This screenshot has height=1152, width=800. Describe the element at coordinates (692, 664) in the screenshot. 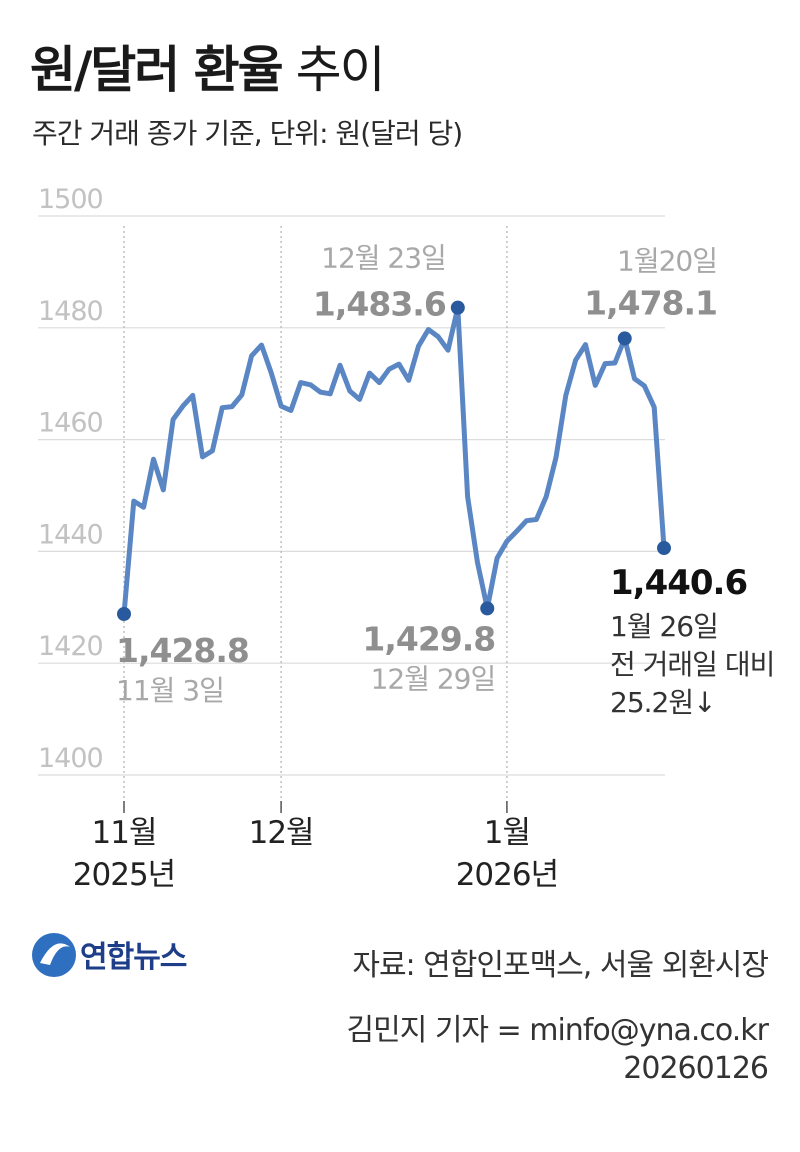

I see `point-note-label: 전 거래일 대비` at that location.